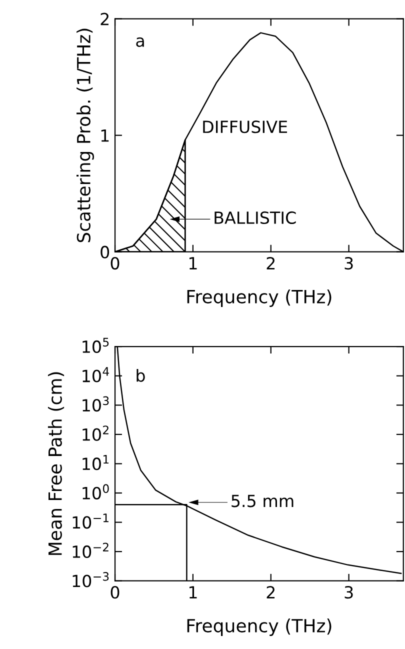 Image resolution: width=405 pixels, height=649 pixels. I want to click on y-axis-title: Mean Free Path (cm), so click(56, 463).